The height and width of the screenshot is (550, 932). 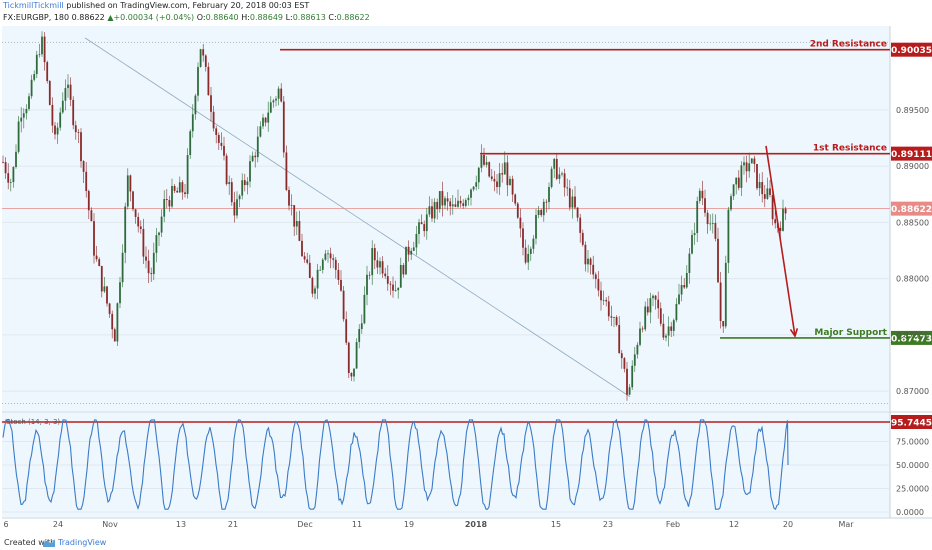 I want to click on publisher-name: TickmillTickmill, so click(x=33, y=5).